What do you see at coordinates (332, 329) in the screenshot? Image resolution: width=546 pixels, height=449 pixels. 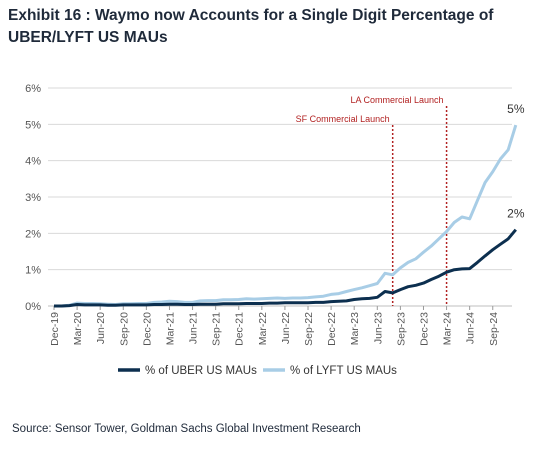 I see `x-tick-label: Dec-22` at bounding box center [332, 329].